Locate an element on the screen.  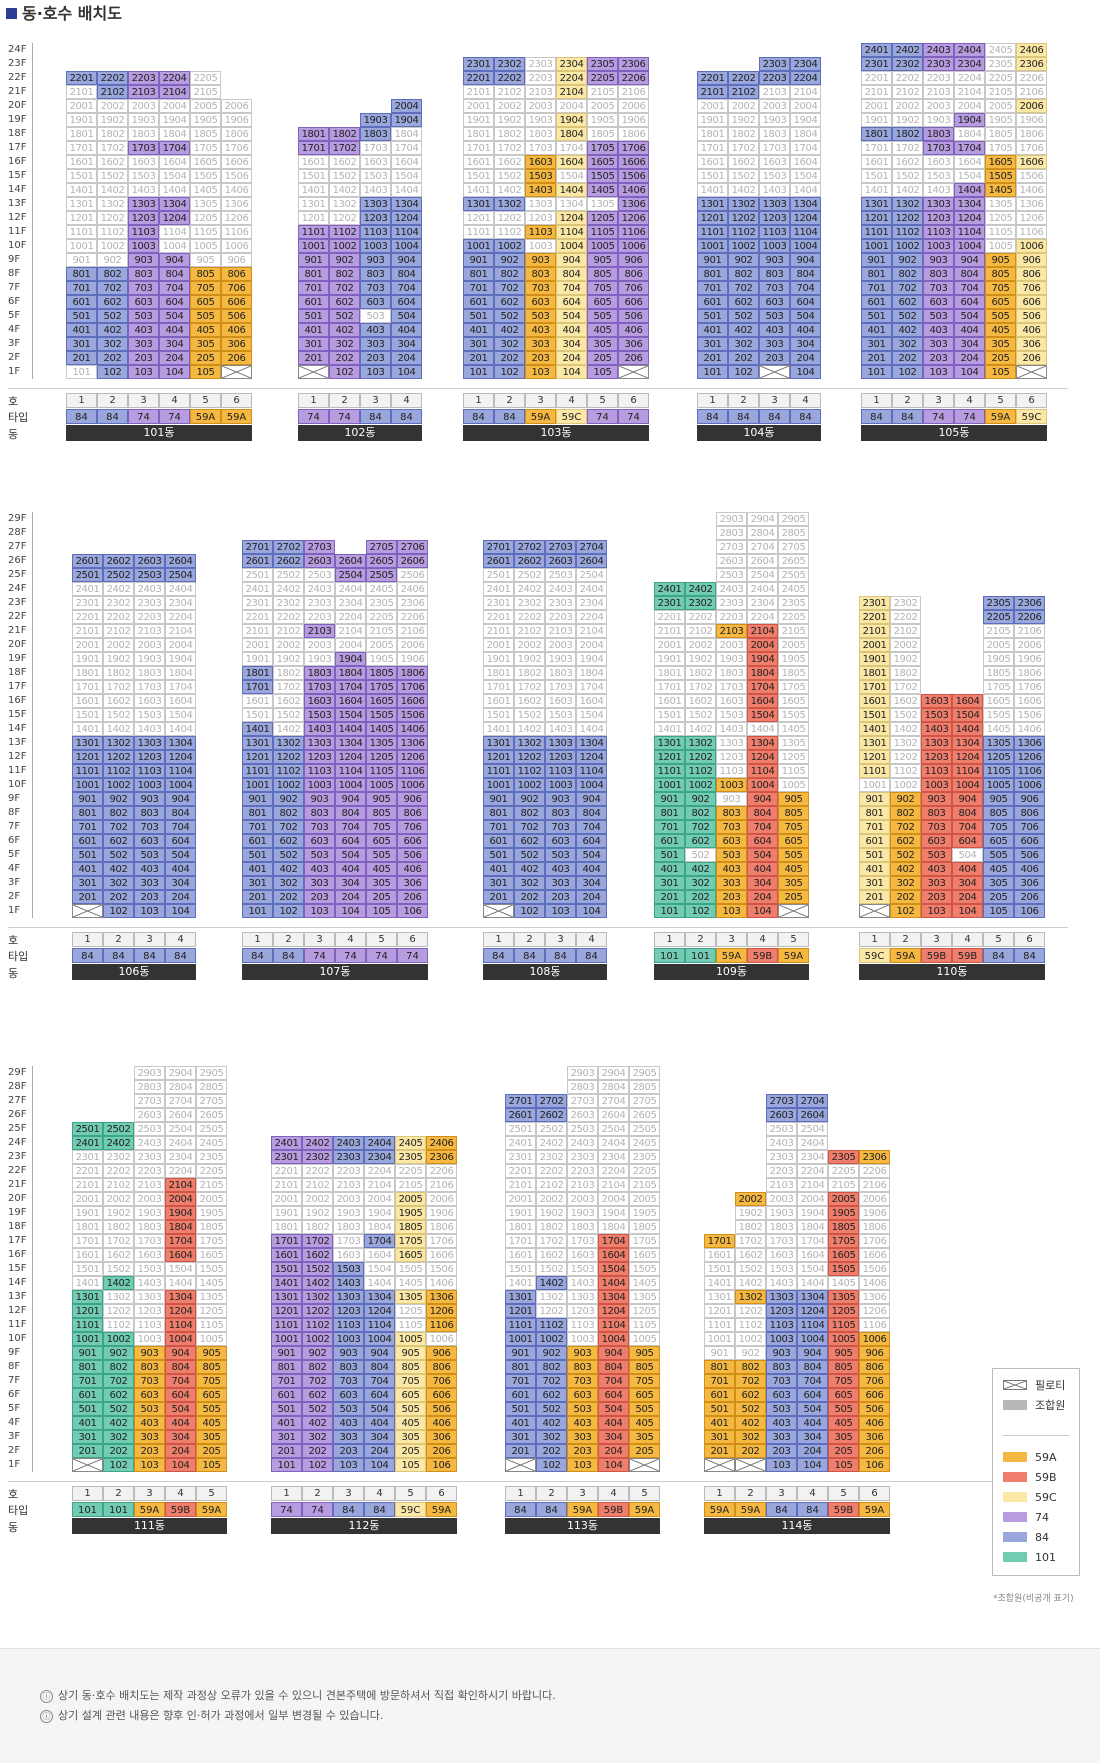
unit-cell: 105 is located at coordinates (1000, 372).